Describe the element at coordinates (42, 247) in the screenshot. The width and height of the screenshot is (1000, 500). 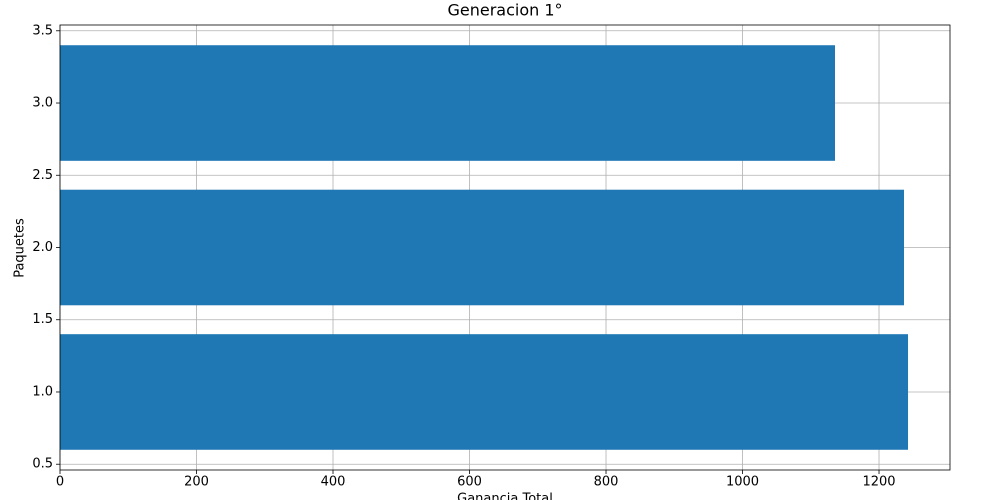
I see `y-tick-label: 2.0` at that location.